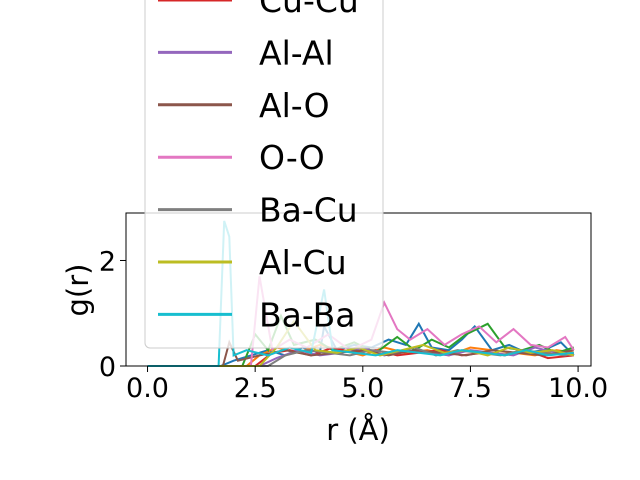 The height and width of the screenshot is (480, 640). Describe the element at coordinates (107, 261) in the screenshot. I see `y-tick-label: 2` at that location.